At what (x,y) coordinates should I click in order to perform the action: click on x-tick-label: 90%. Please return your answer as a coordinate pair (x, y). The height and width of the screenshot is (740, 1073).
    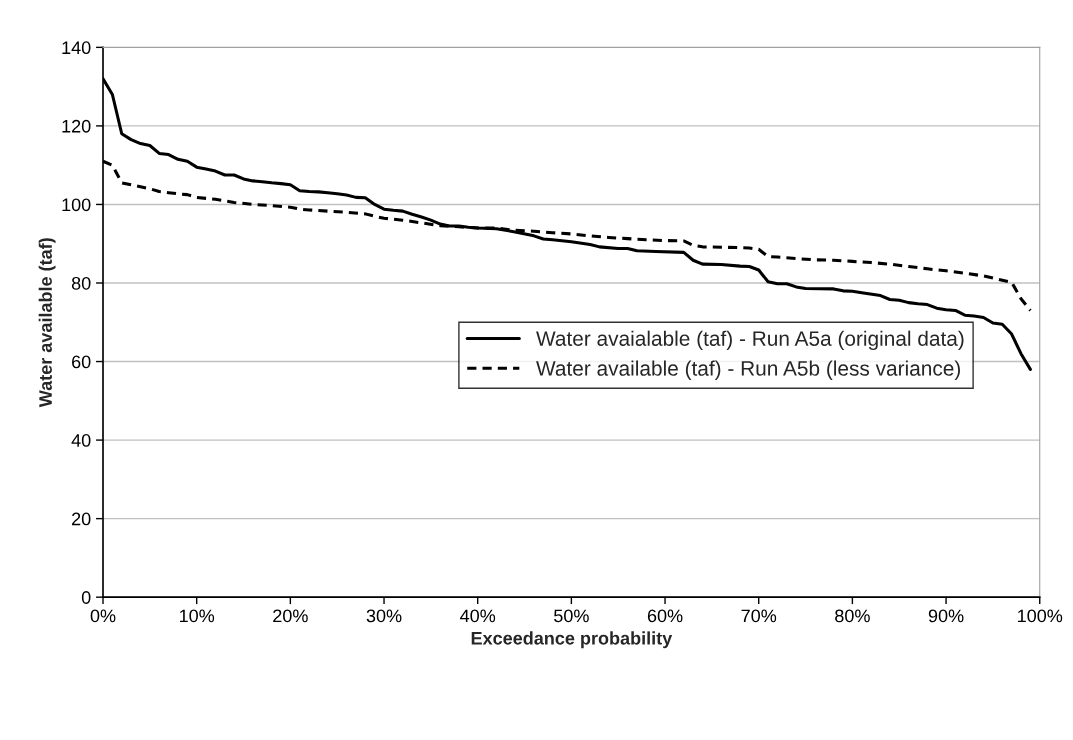
    Looking at the image, I should click on (946, 616).